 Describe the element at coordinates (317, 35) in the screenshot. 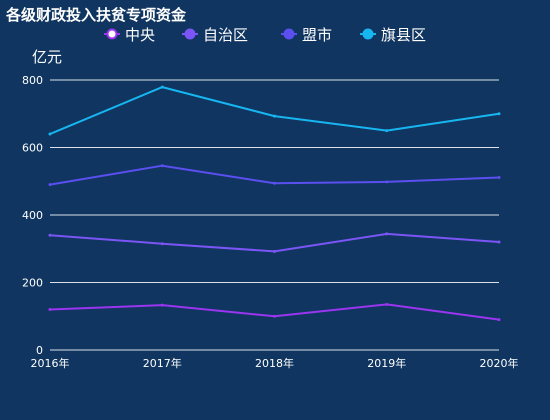

I see `legend-label: 盟市` at that location.